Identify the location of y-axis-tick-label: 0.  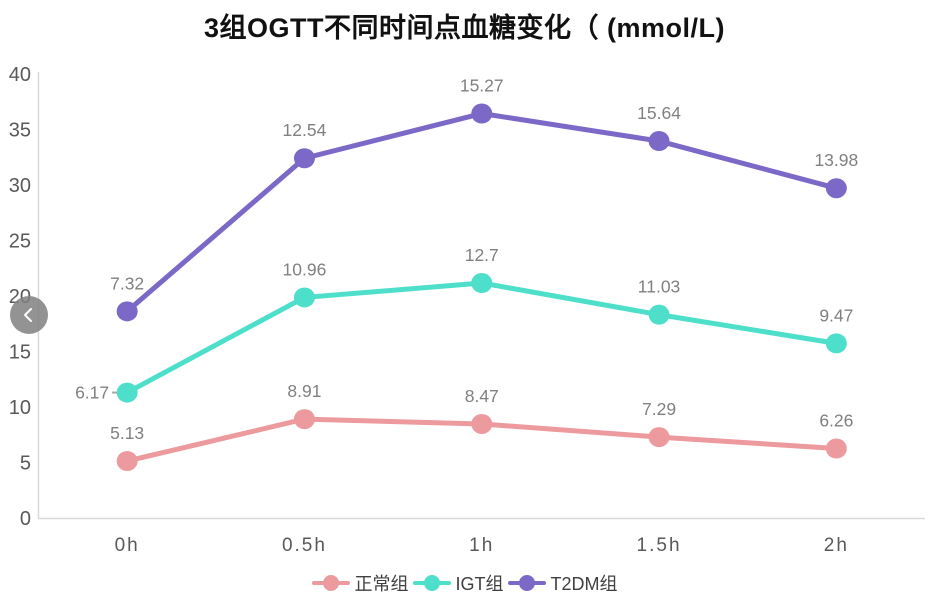
(25, 519).